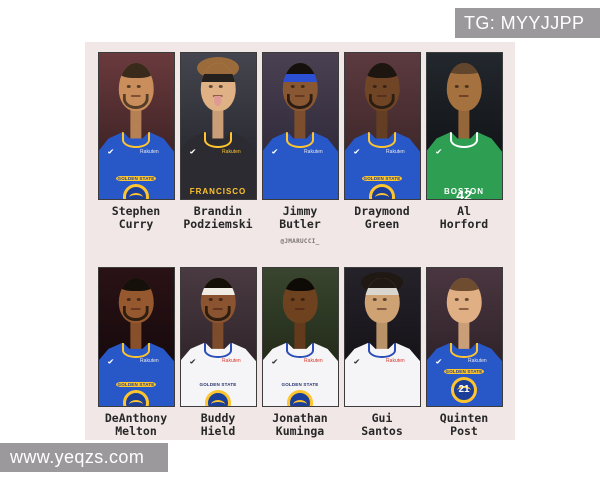 The height and width of the screenshot is (480, 600). I want to click on player-name: Al Horford, so click(464, 218).